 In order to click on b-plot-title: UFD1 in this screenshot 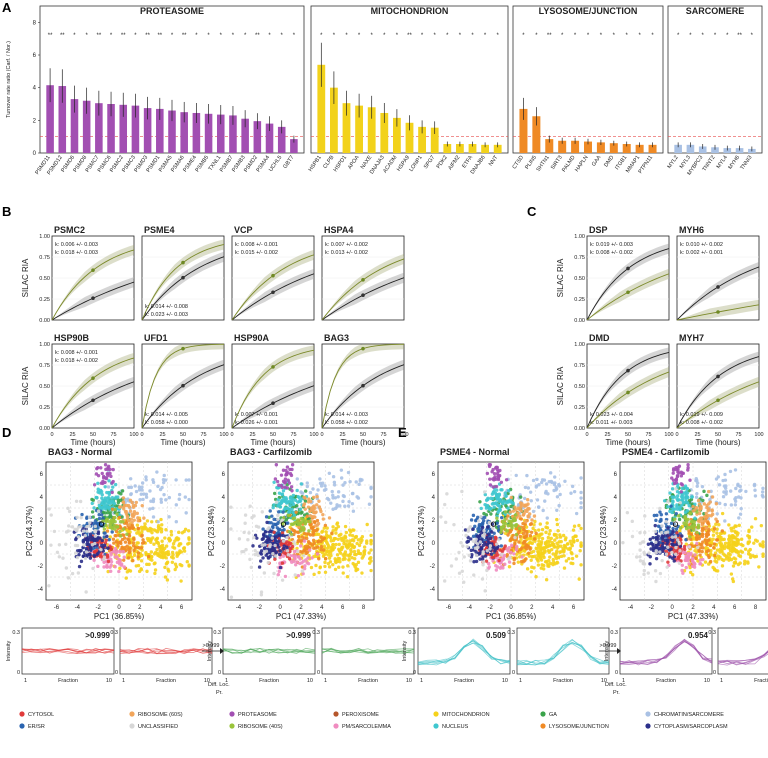, I will do `click(156, 338)`.